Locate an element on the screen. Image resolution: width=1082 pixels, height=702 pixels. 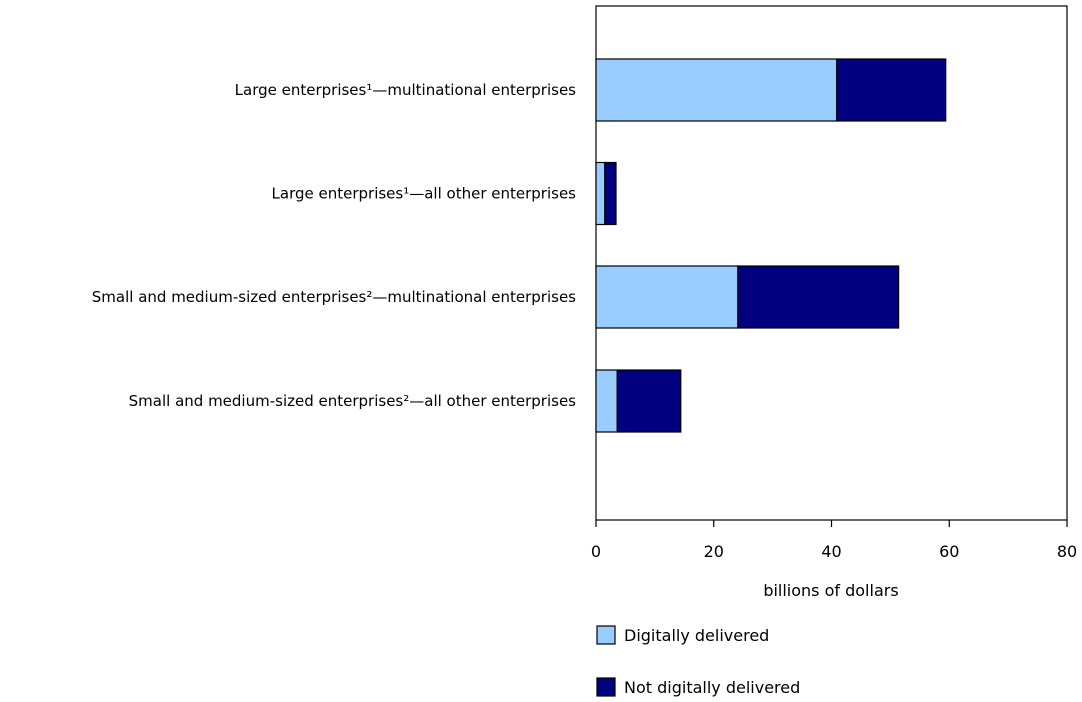
x-axis: 0 20 40 60 80 is located at coordinates (834, 540).